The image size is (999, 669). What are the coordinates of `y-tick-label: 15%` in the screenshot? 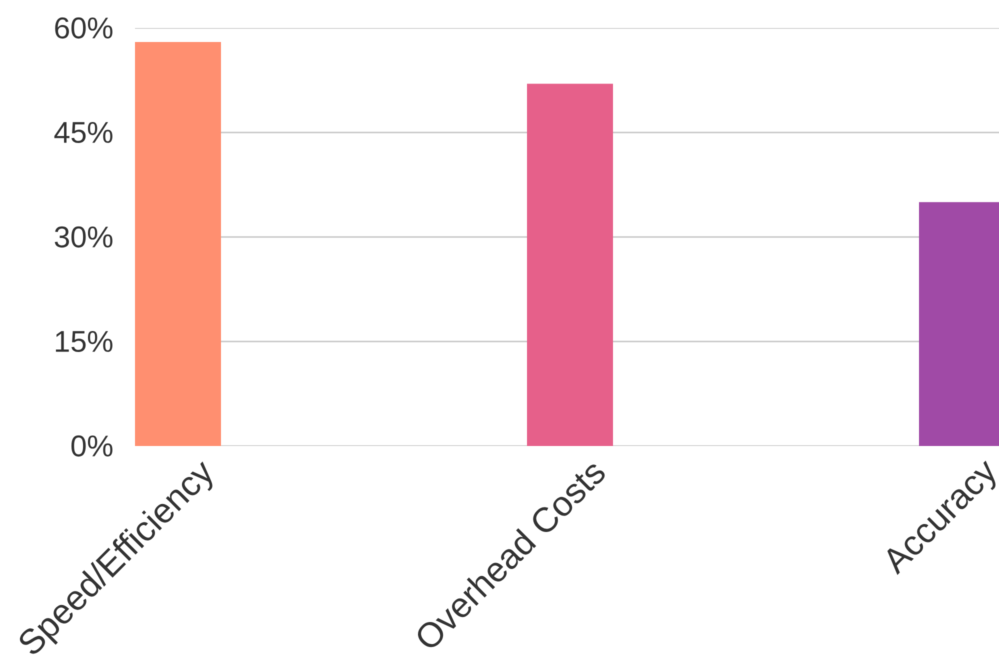 It's located at (84, 341).